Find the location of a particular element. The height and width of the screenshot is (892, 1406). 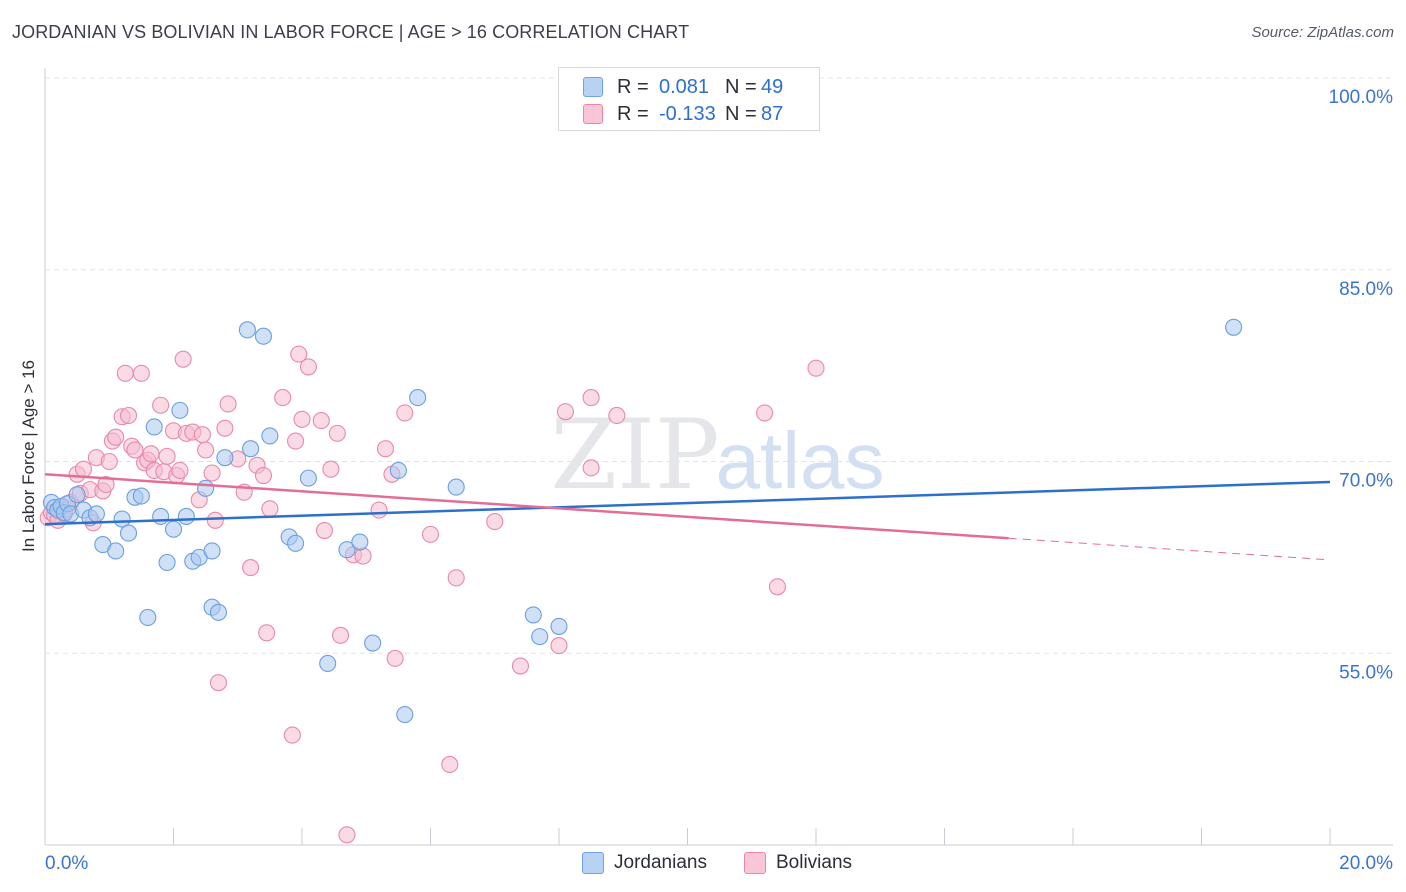

x-tick-labels: 0.0% 20.0% is located at coordinates (719, 863).